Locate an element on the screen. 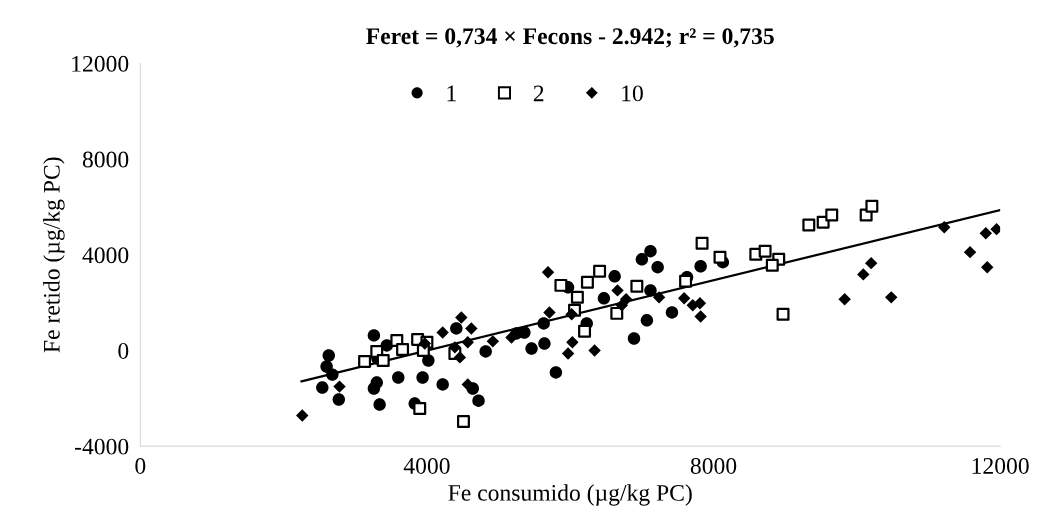  legend-label: 1 is located at coordinates (451, 93).